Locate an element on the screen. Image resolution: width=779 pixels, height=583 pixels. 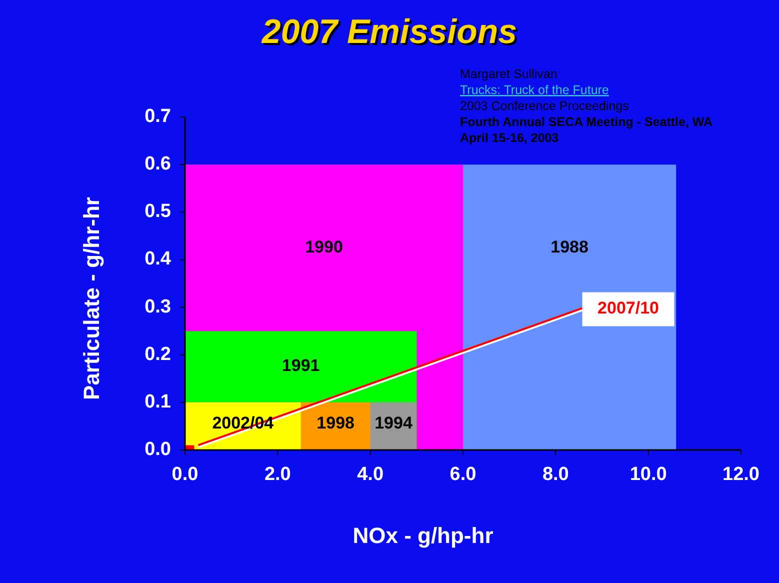
text: Trucks: Truck of the Future is located at coordinates (534, 90).